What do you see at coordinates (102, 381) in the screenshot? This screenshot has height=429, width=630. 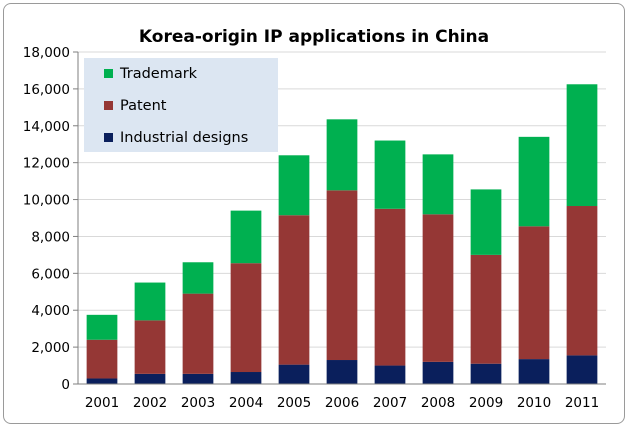 I see `bar-industrial-designs-2001` at bounding box center [102, 381].